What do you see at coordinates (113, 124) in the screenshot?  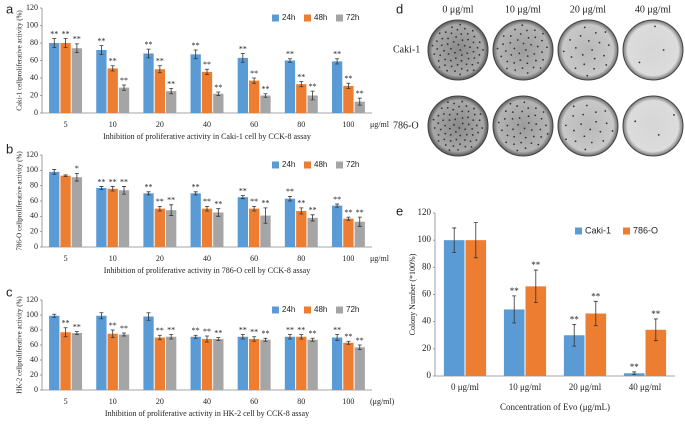 I see `x-tick-label: 10` at bounding box center [113, 124].